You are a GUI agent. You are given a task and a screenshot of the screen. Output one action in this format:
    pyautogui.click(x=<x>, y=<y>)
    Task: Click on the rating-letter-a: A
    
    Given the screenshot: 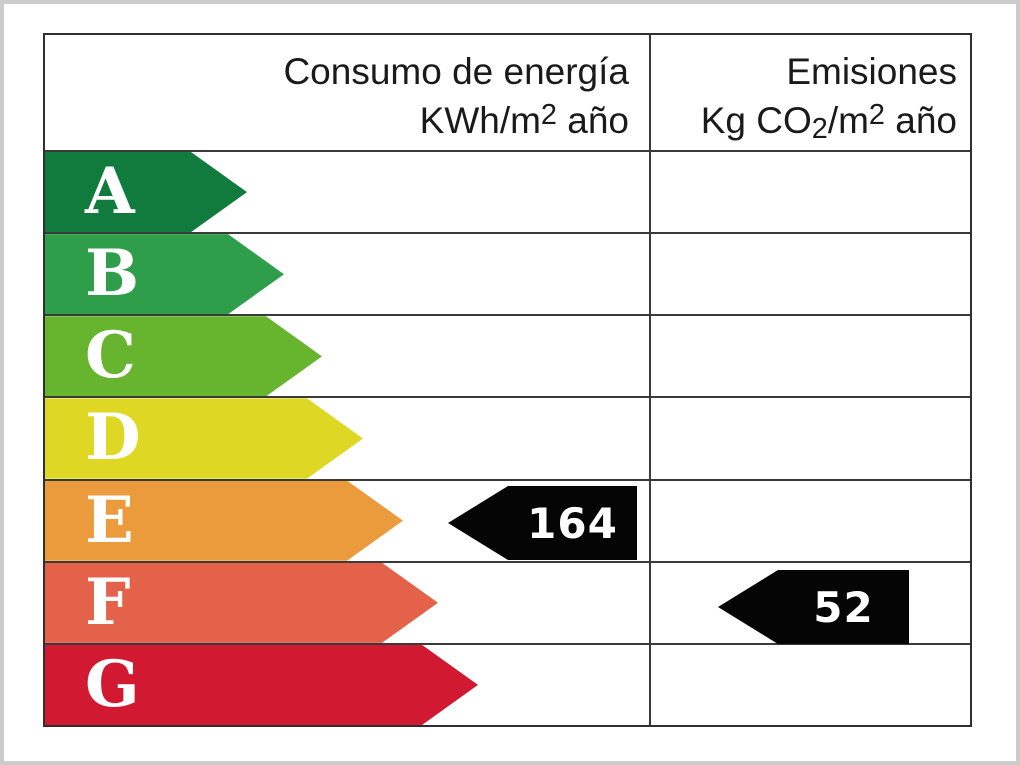 What is the action you would take?
    pyautogui.click(x=110, y=192)
    